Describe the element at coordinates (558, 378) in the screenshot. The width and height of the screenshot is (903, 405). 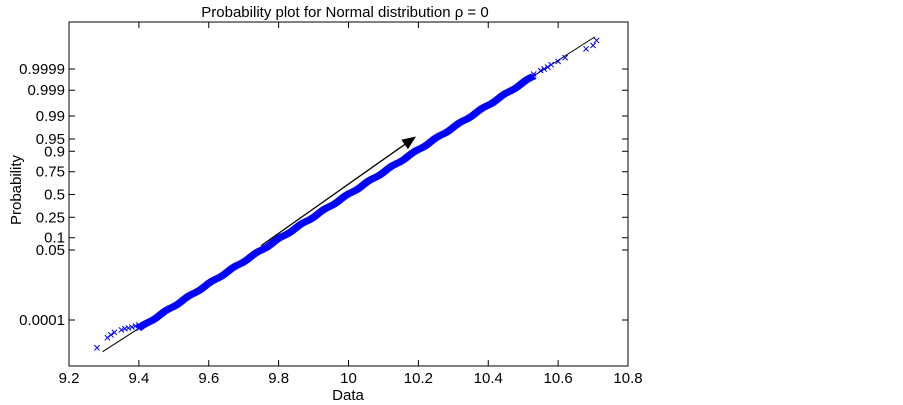
I see `x-tick-label: 10.6` at that location.